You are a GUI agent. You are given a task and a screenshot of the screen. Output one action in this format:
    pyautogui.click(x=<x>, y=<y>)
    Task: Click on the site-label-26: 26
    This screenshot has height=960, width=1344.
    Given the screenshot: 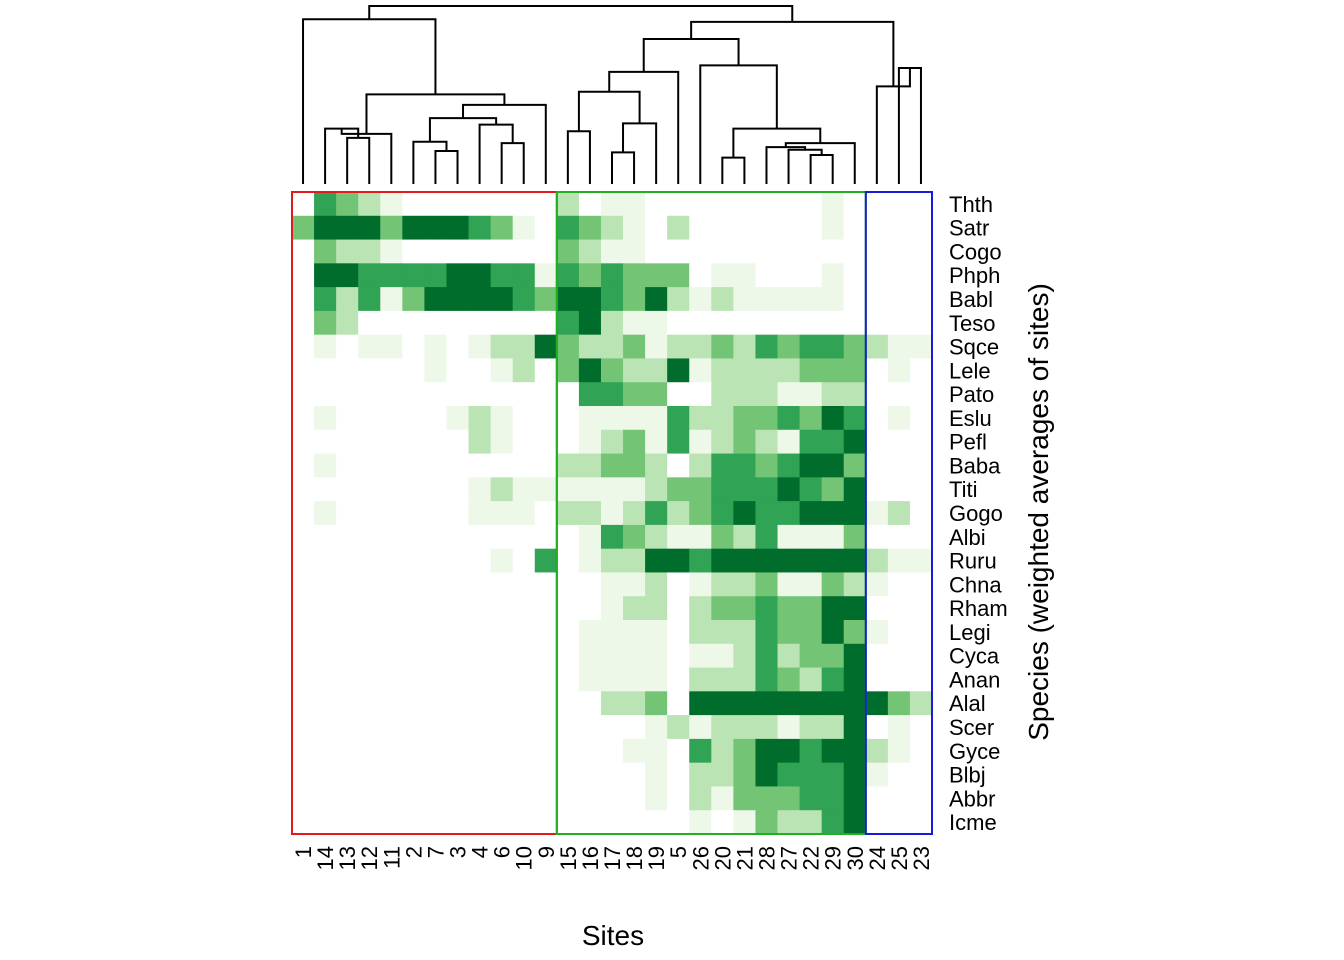 What is the action you would take?
    pyautogui.click(x=700, y=858)
    